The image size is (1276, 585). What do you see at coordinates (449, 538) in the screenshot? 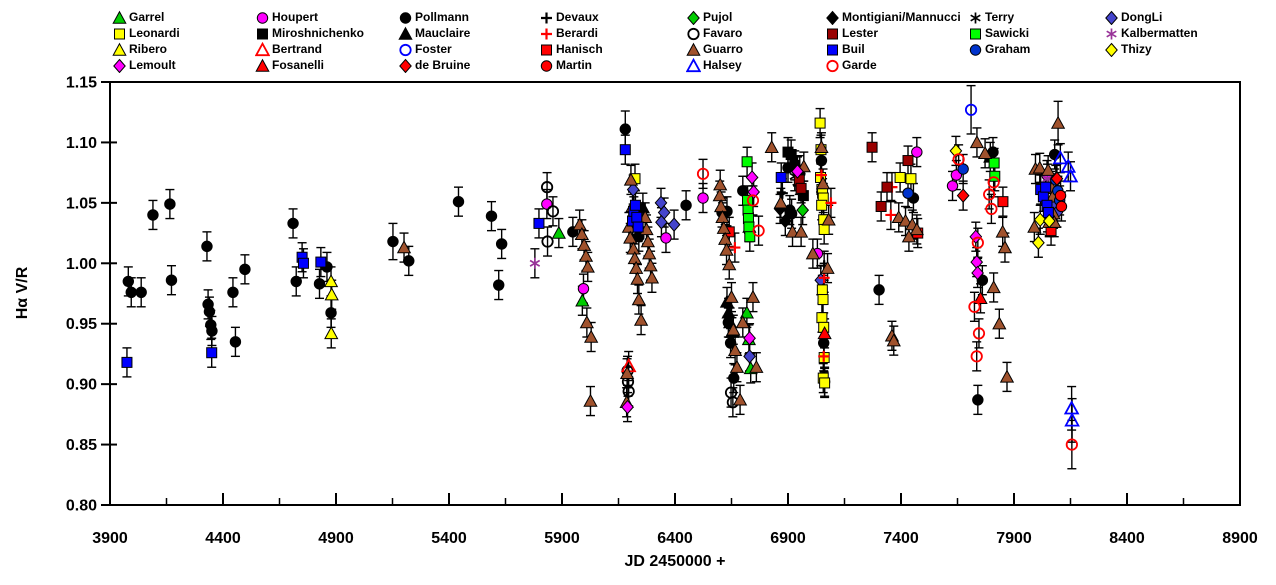
I see `svg-text: 5400` at bounding box center [449, 538].